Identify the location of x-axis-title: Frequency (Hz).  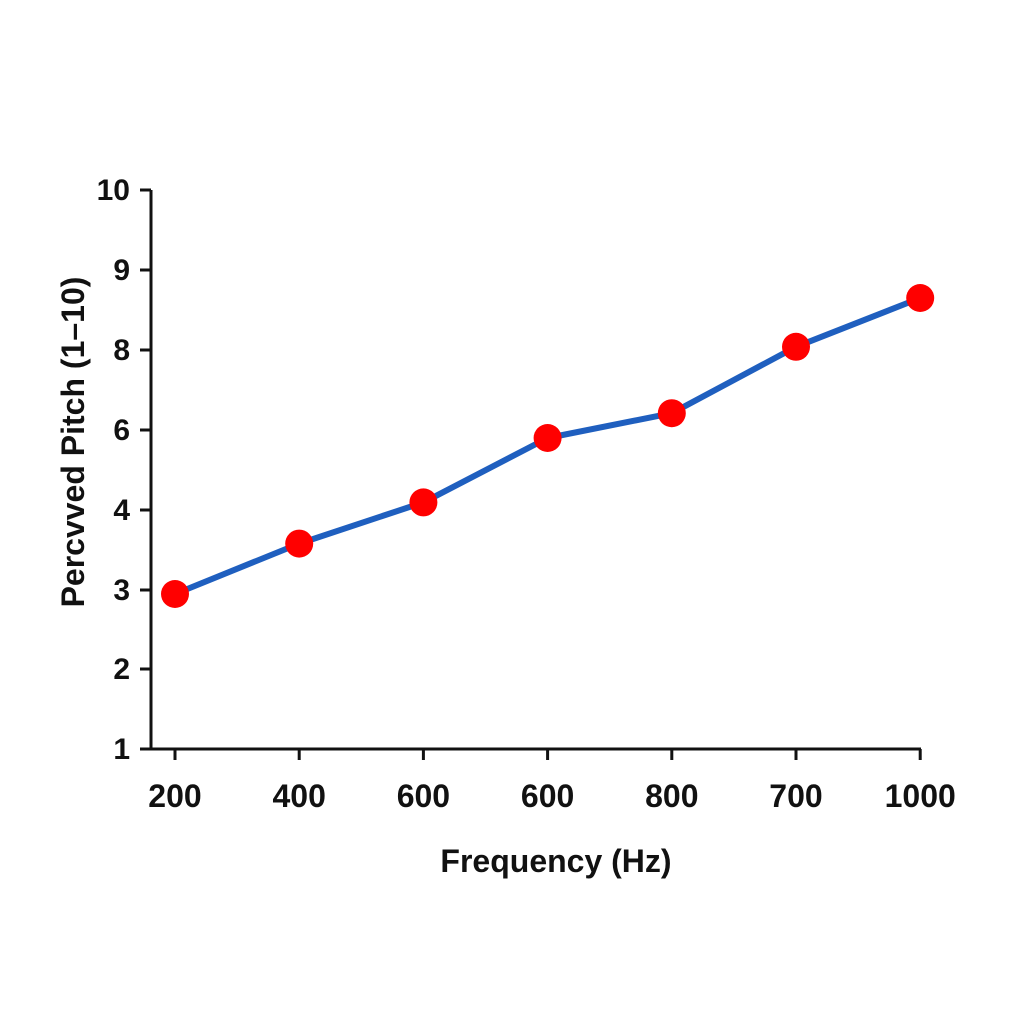
(555, 861).